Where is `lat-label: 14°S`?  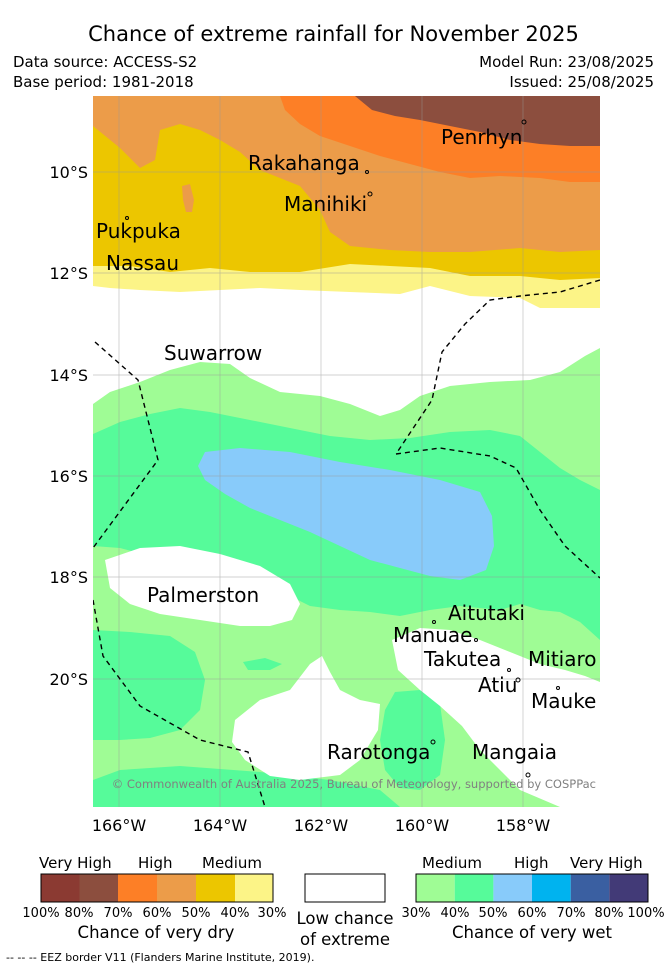 lat-label: 14°S is located at coordinates (68, 375).